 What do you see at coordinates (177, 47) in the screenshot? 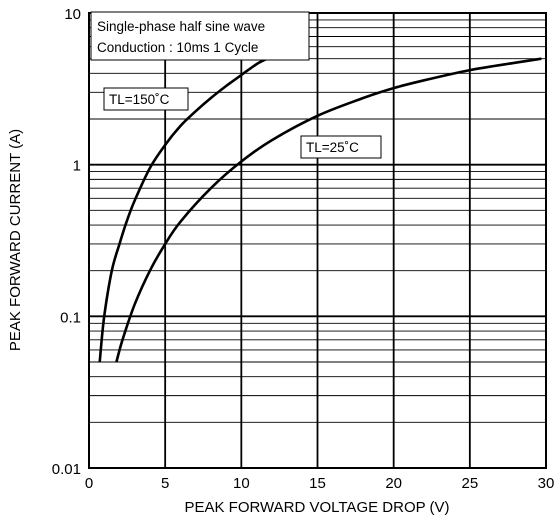
I see `annotation-line-2: Conduction : 10ms 1 Cycle` at bounding box center [177, 47].